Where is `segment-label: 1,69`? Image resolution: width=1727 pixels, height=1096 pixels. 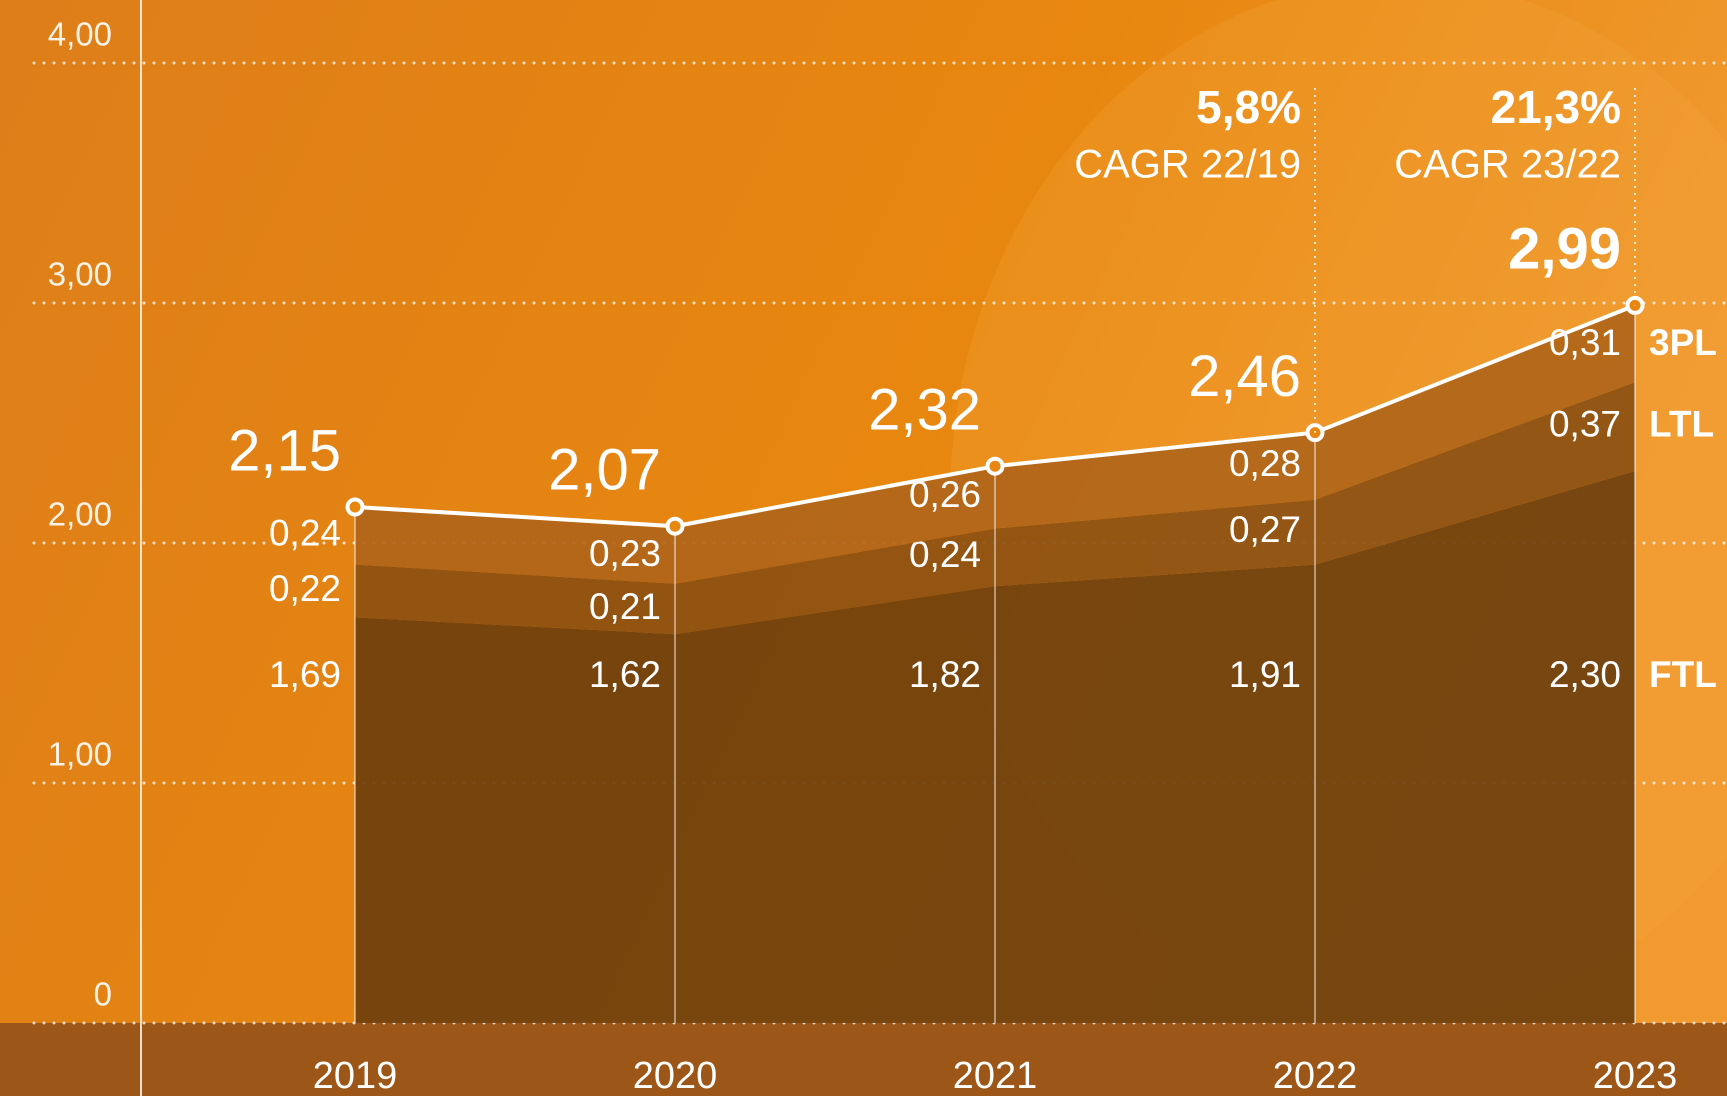 segment-label: 1,69 is located at coordinates (305, 674).